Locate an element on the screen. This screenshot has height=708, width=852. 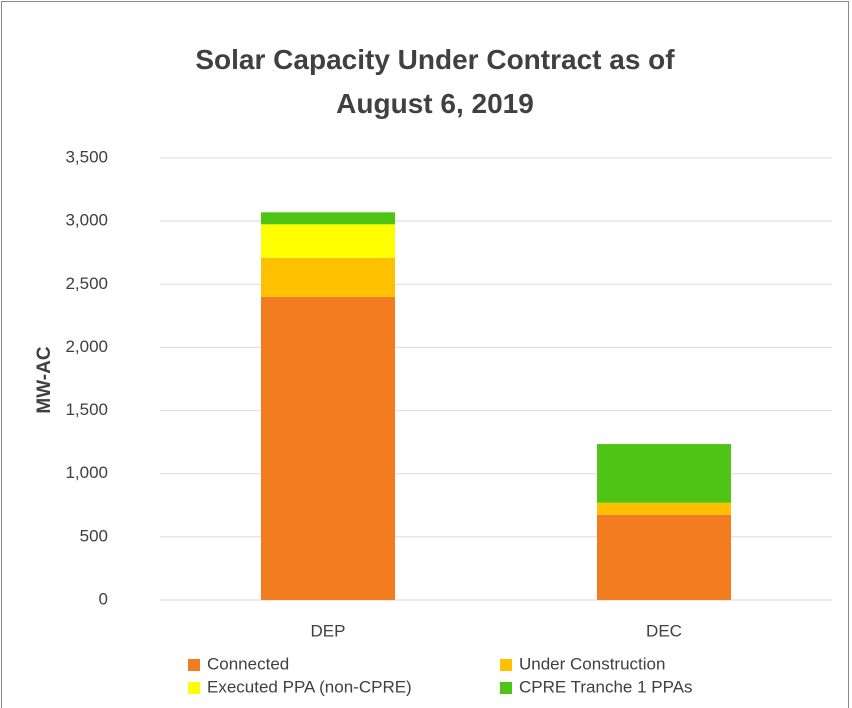
y-tick-label: 0 is located at coordinates (103, 598).